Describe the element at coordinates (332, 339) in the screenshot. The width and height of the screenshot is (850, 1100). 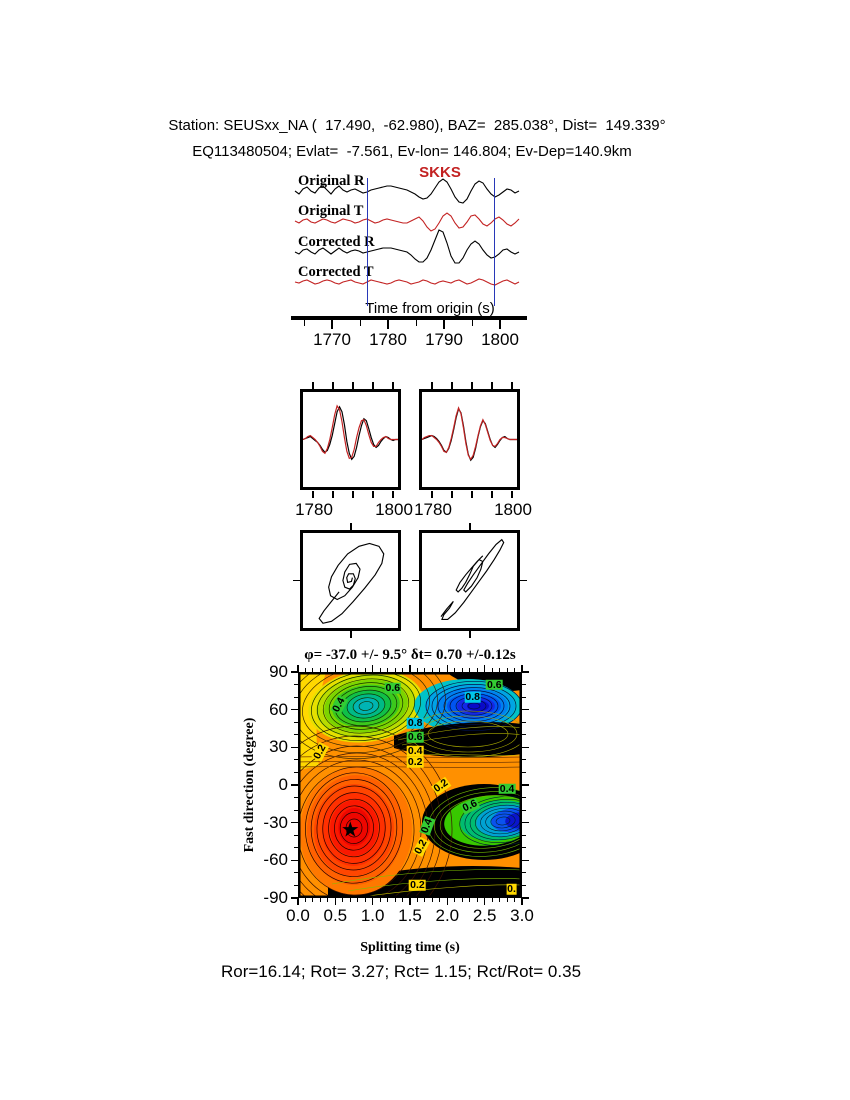
I see `time-tick-label: 1770` at that location.